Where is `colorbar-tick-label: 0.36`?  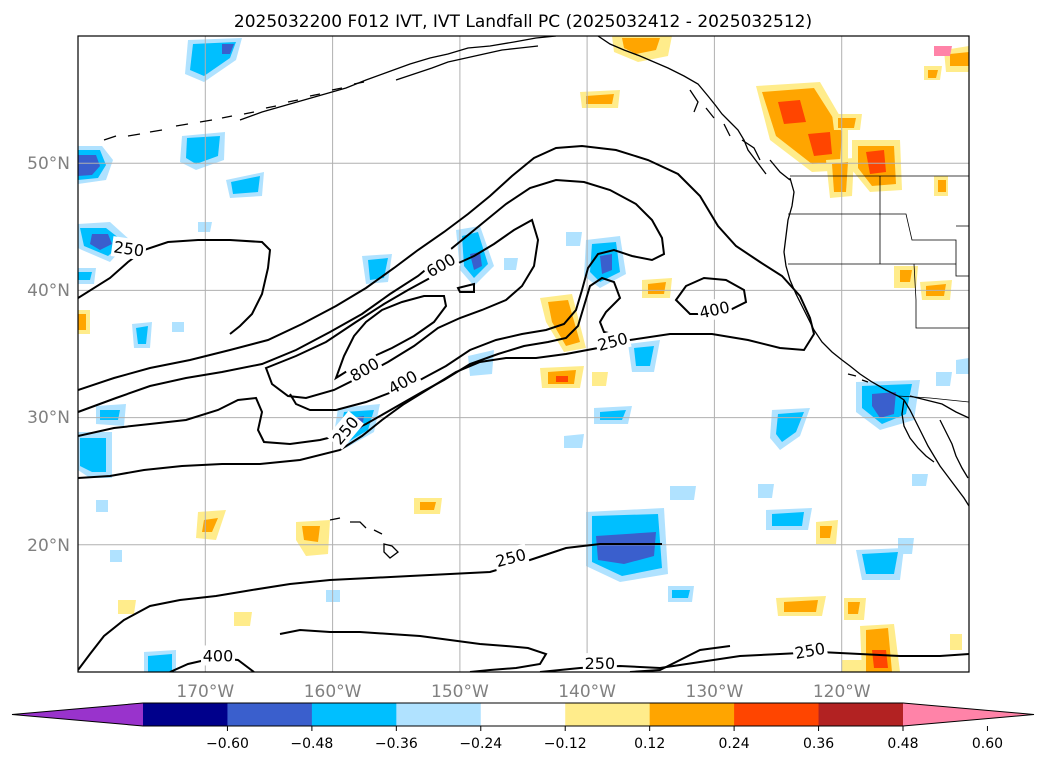
colorbar-tick-label: 0.36 is located at coordinates (818, 744).